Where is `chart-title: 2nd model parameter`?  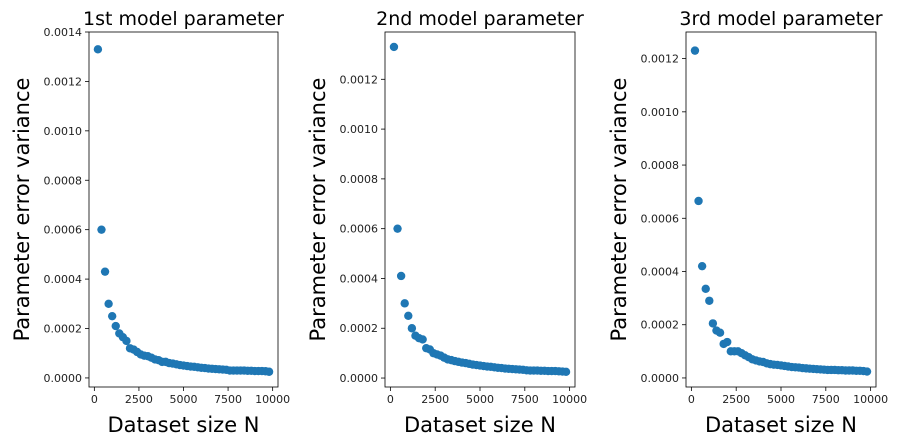
chart-title: 2nd model parameter is located at coordinates (480, 19).